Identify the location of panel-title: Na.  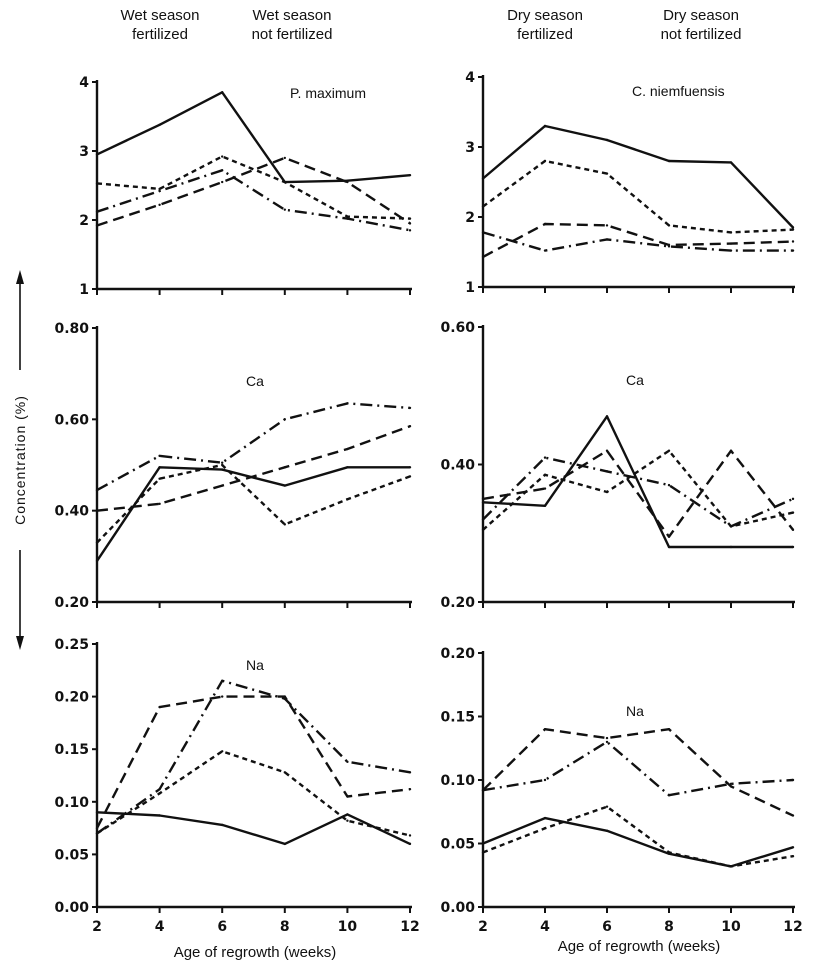
(635, 711).